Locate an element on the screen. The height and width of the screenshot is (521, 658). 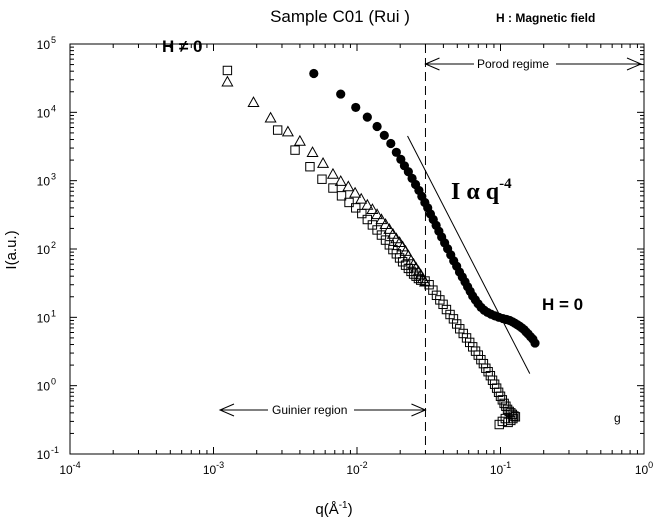
guinier-arrow-right-head is located at coordinates (419, 410).